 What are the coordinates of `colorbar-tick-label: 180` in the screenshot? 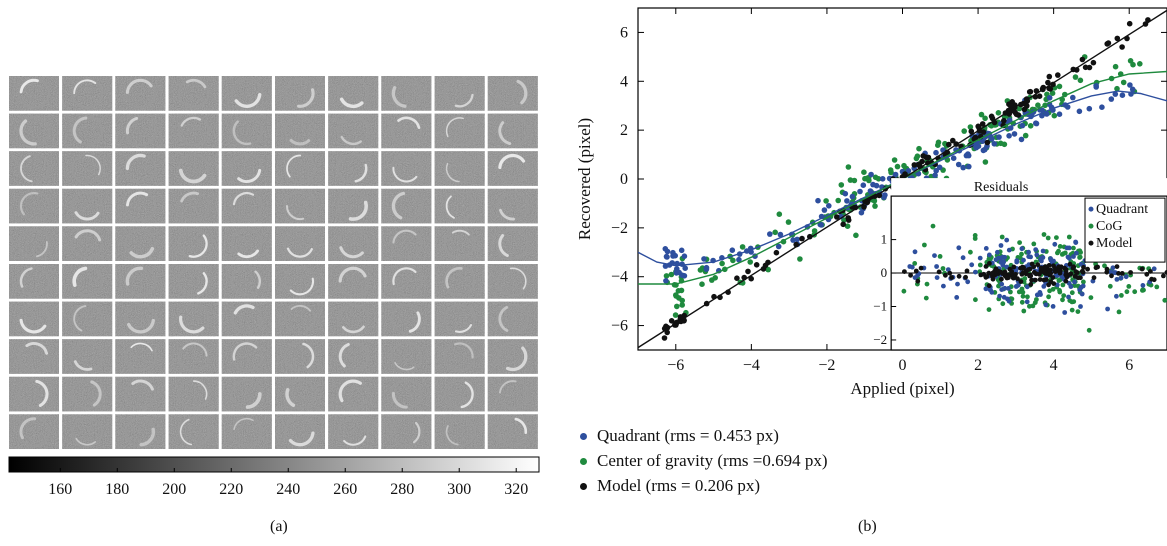 It's located at (117, 489).